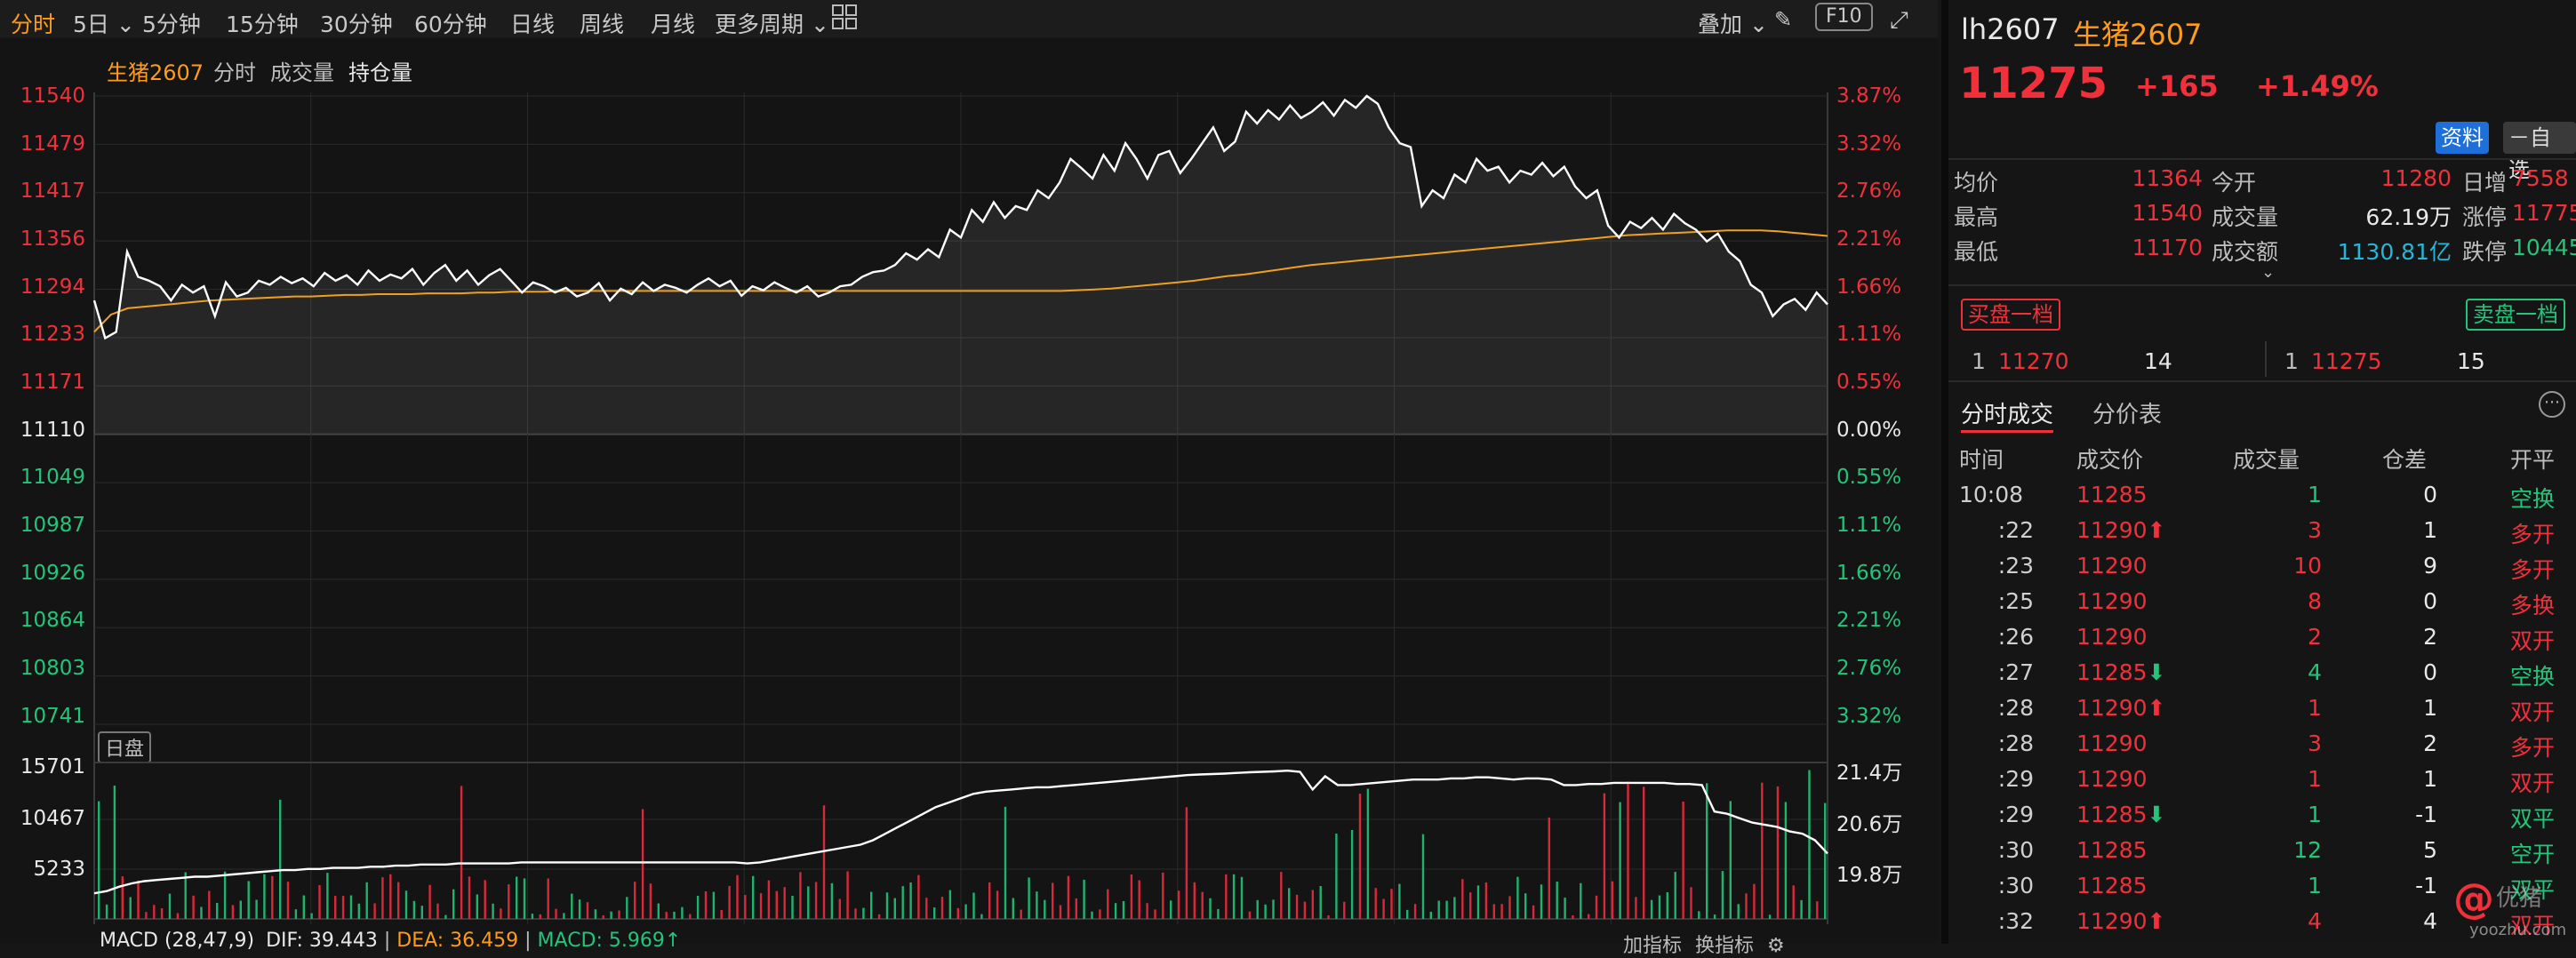 Image resolution: width=2576 pixels, height=958 pixels. Describe the element at coordinates (2121, 708) in the screenshot. I see `trade-price: 11290⬆` at that location.